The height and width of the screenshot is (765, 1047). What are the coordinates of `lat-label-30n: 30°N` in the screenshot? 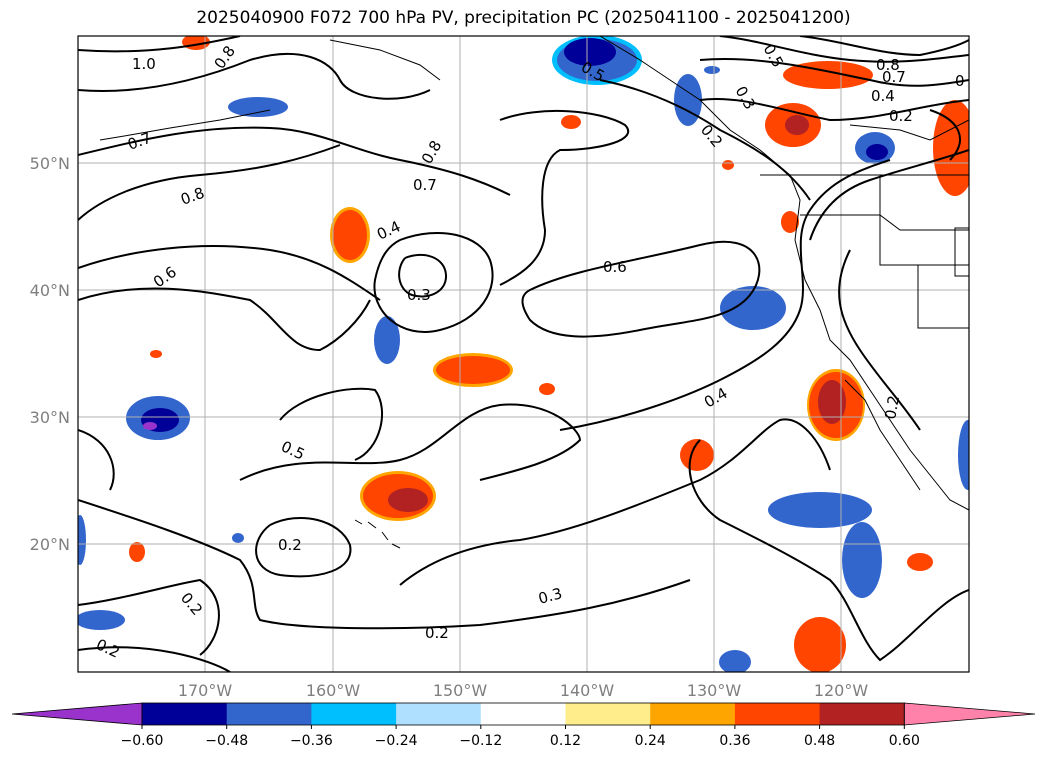 It's located at (50, 417).